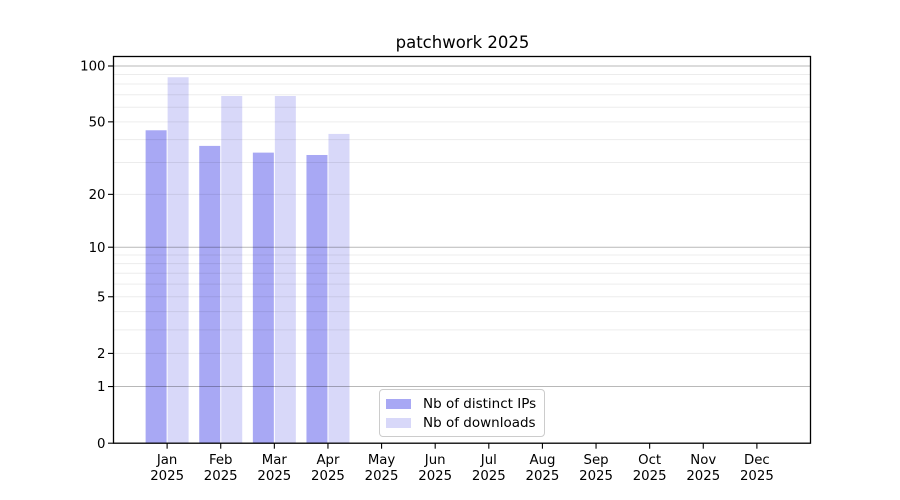 The width and height of the screenshot is (900, 500). Describe the element at coordinates (703, 460) in the screenshot. I see `x-tick-label: Nov` at that location.